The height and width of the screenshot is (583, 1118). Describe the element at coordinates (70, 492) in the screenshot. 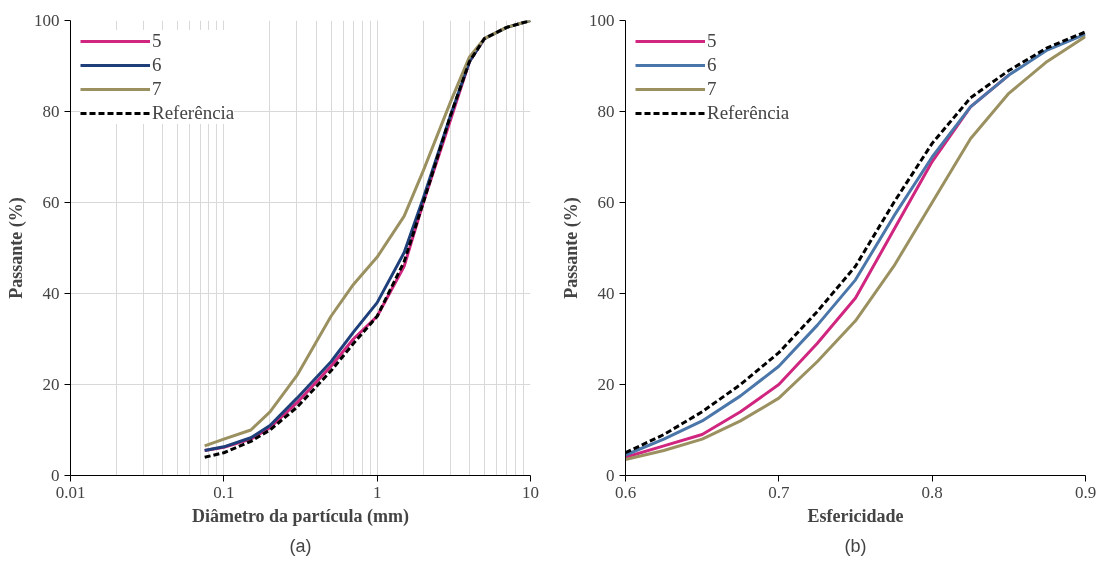

I see `x-tick-label: 0.01` at that location.